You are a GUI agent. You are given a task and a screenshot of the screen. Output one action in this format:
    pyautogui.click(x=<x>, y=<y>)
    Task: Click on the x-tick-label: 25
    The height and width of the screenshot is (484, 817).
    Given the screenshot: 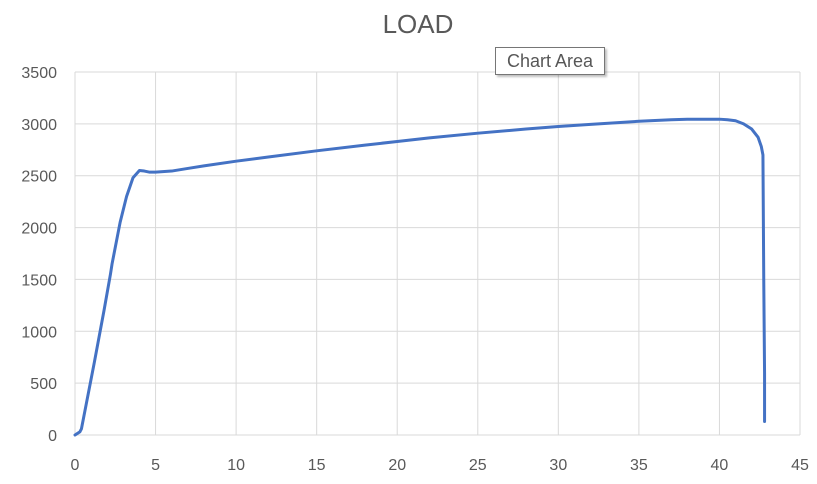 What is the action you would take?
    pyautogui.click(x=478, y=465)
    